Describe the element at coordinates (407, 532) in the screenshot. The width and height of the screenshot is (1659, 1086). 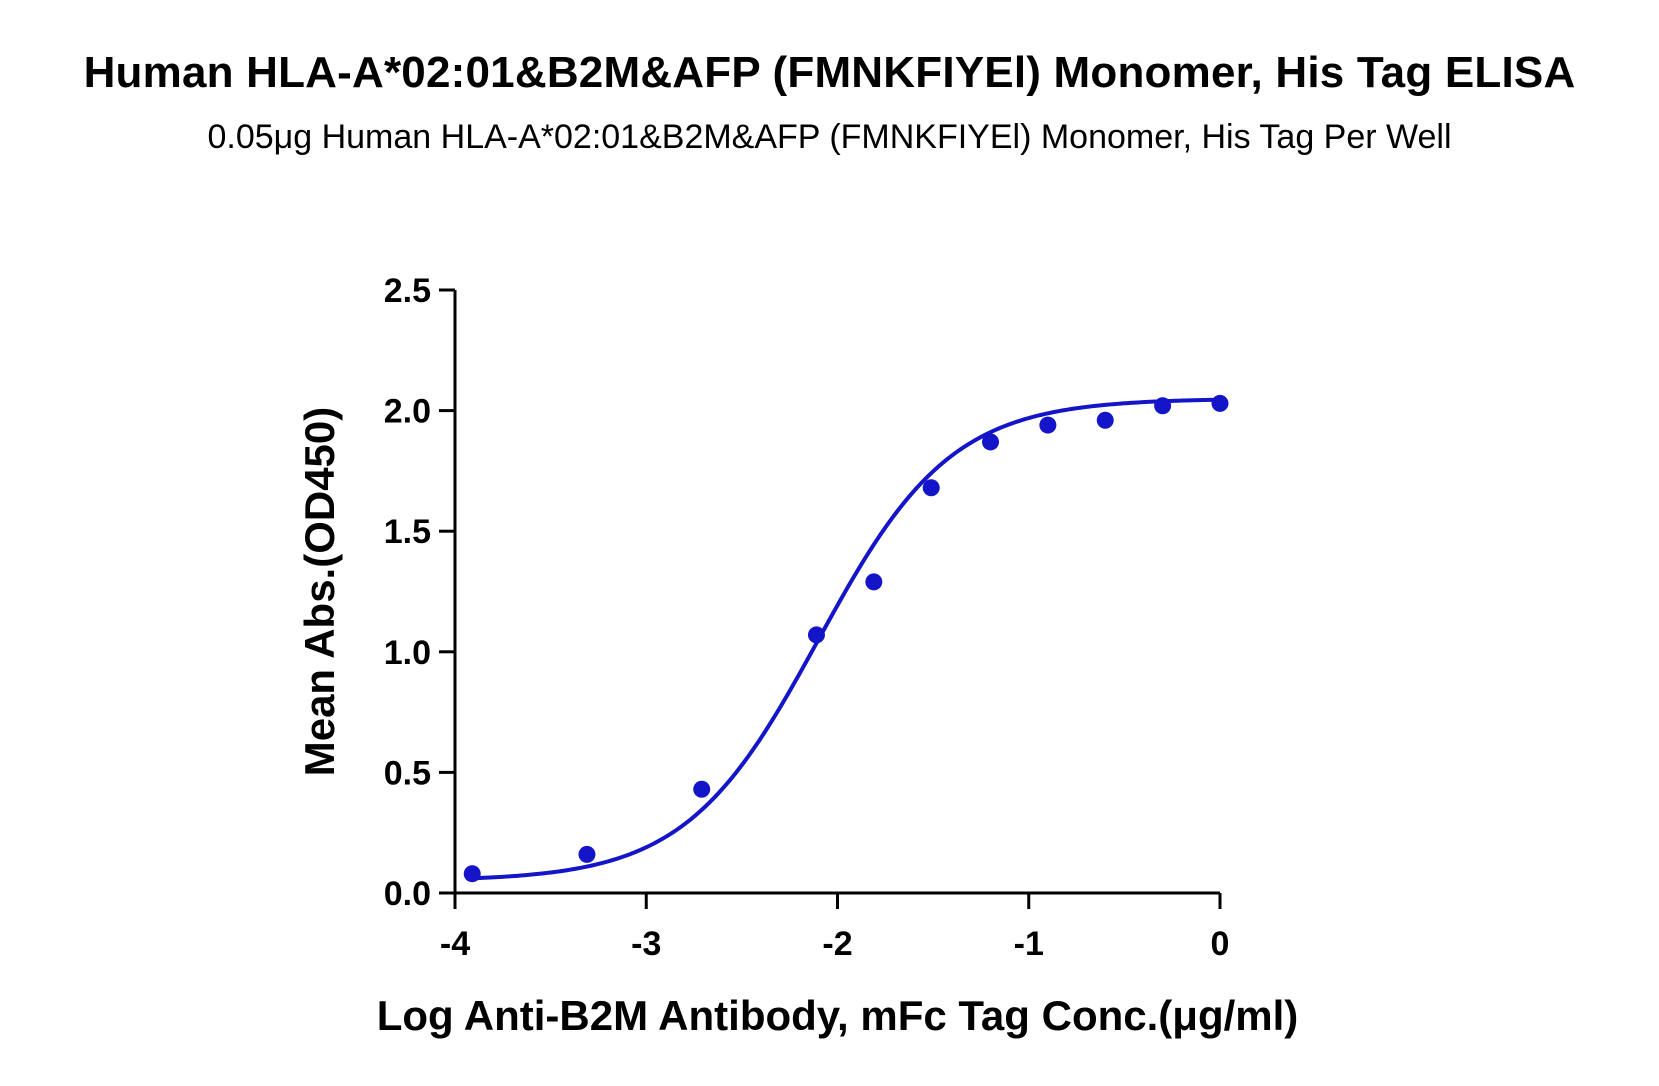
I see `y-tick-label: 1.5` at that location.